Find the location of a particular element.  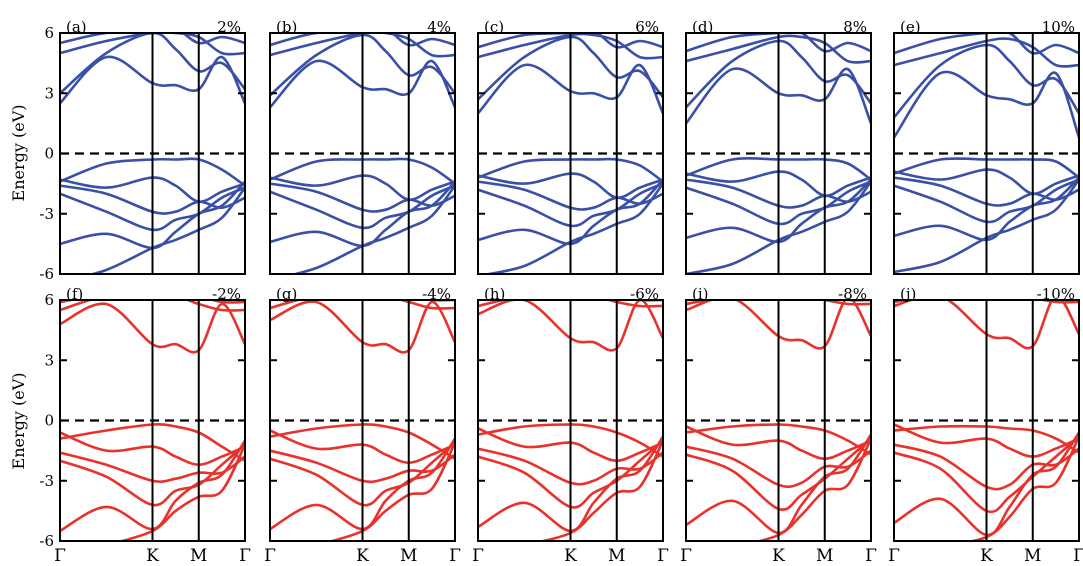

panel-c: (c) 6% is located at coordinates (570, 146).